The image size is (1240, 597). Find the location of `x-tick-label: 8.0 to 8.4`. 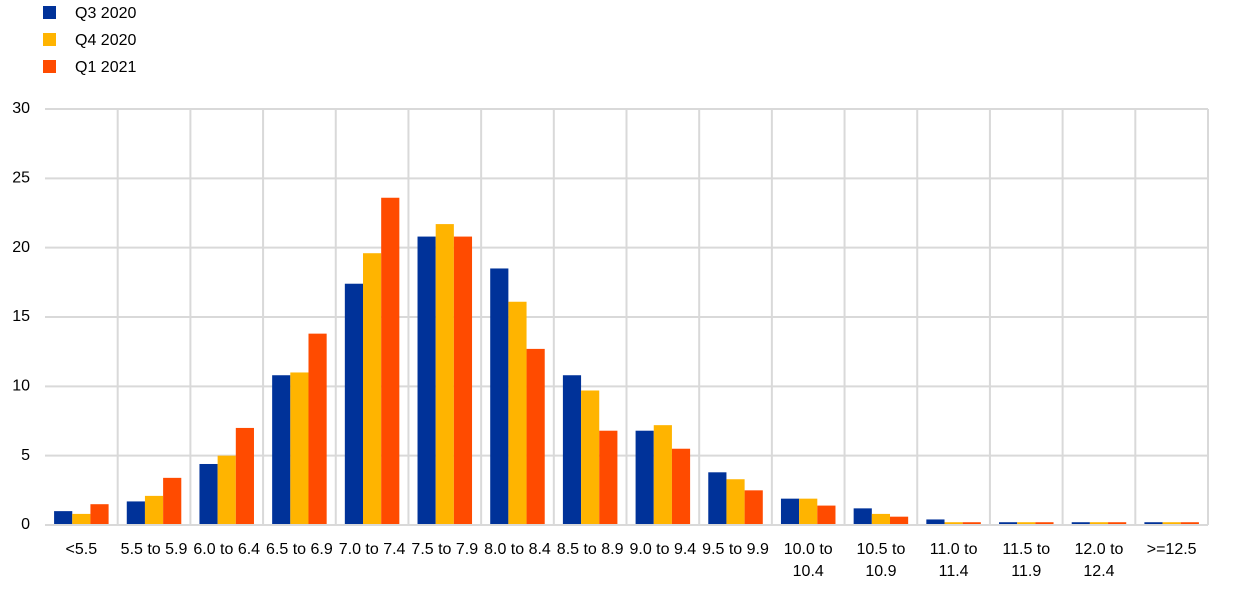

x-tick-label: 8.0 to 8.4 is located at coordinates (517, 549).